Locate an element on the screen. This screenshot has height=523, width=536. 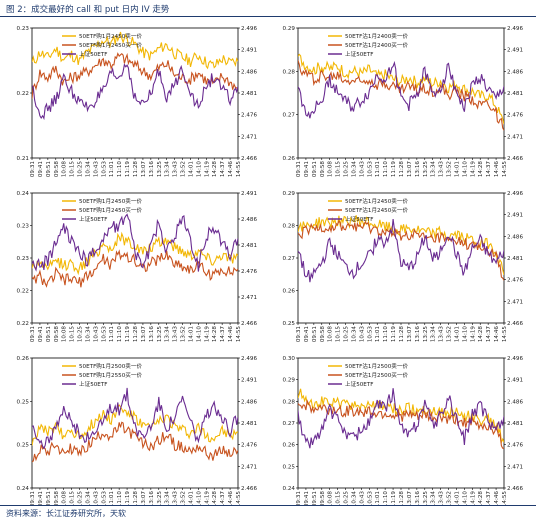
x-tick-label: 13:34 is located at coordinates (168, 334).